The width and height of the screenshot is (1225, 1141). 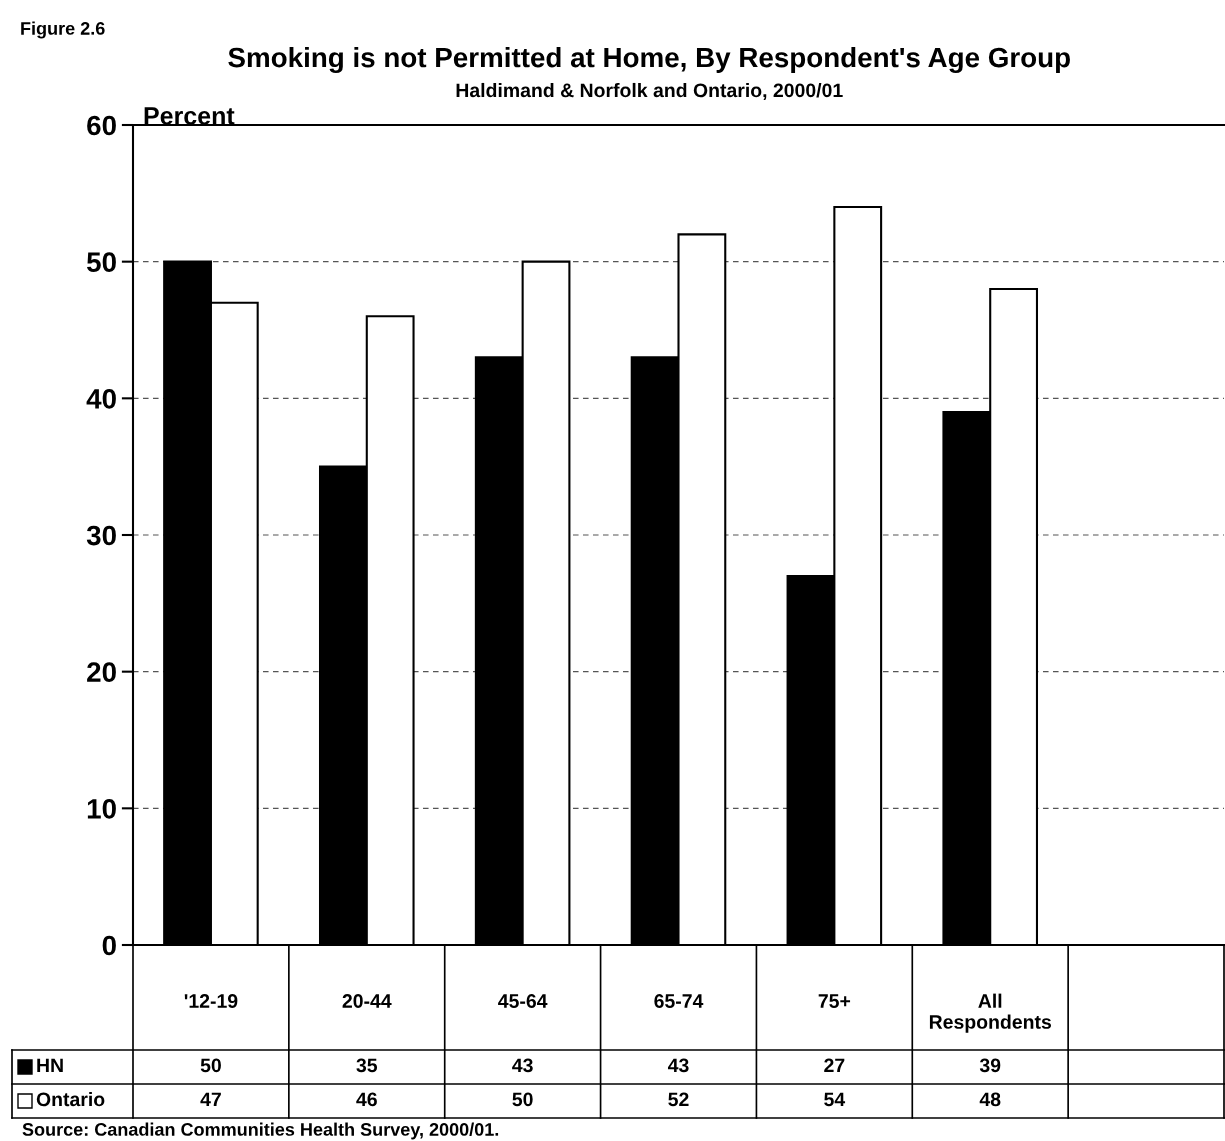 I want to click on data-label: 54, so click(x=835, y=1099).